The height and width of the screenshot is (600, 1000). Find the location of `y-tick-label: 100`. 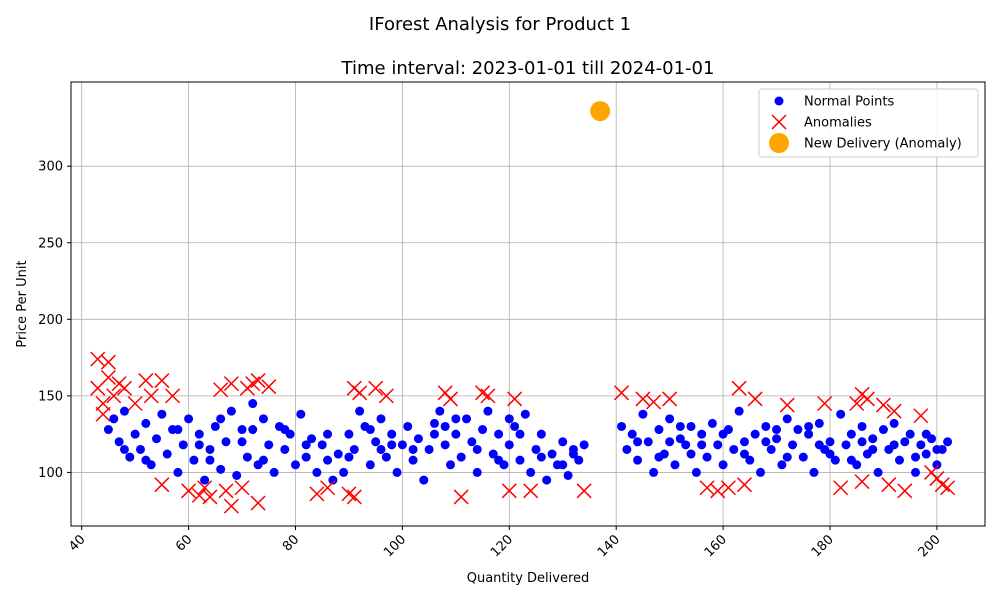

y-tick-label: 100 is located at coordinates (50, 473).